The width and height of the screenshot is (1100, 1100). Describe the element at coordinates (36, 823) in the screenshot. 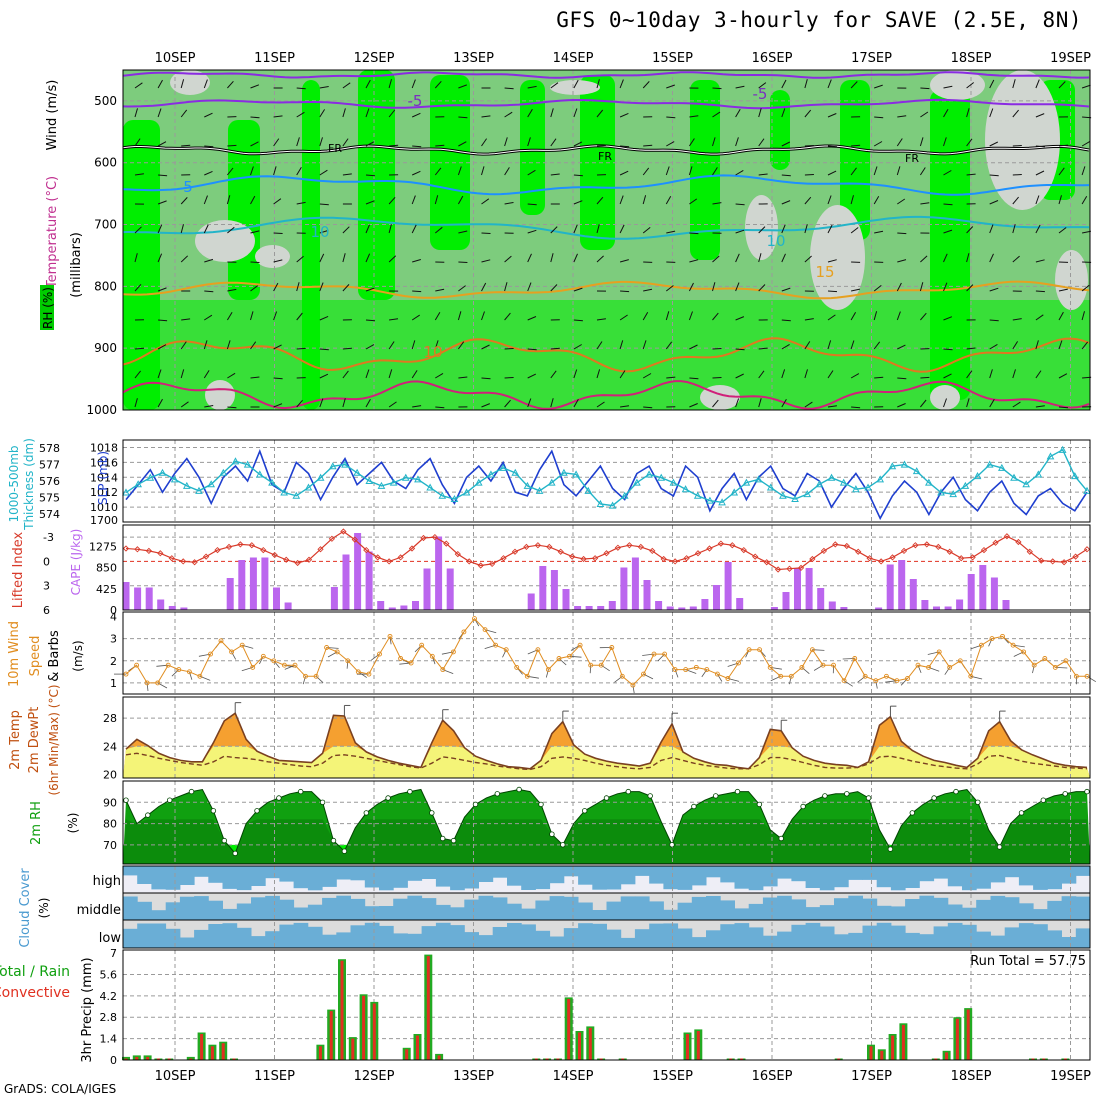

I see `rh2m-axis-label: 2m RH` at that location.